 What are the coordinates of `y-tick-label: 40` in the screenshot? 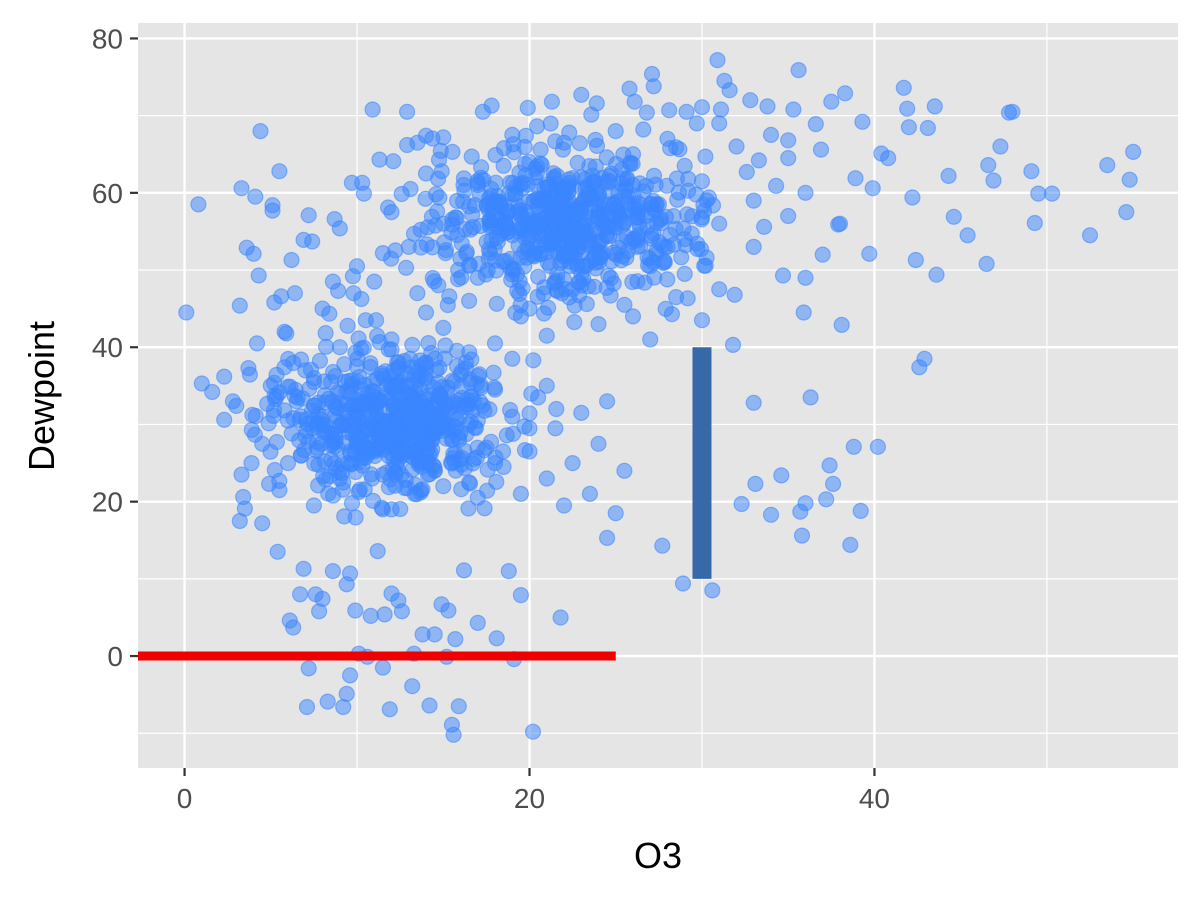 It's located at (107, 347).